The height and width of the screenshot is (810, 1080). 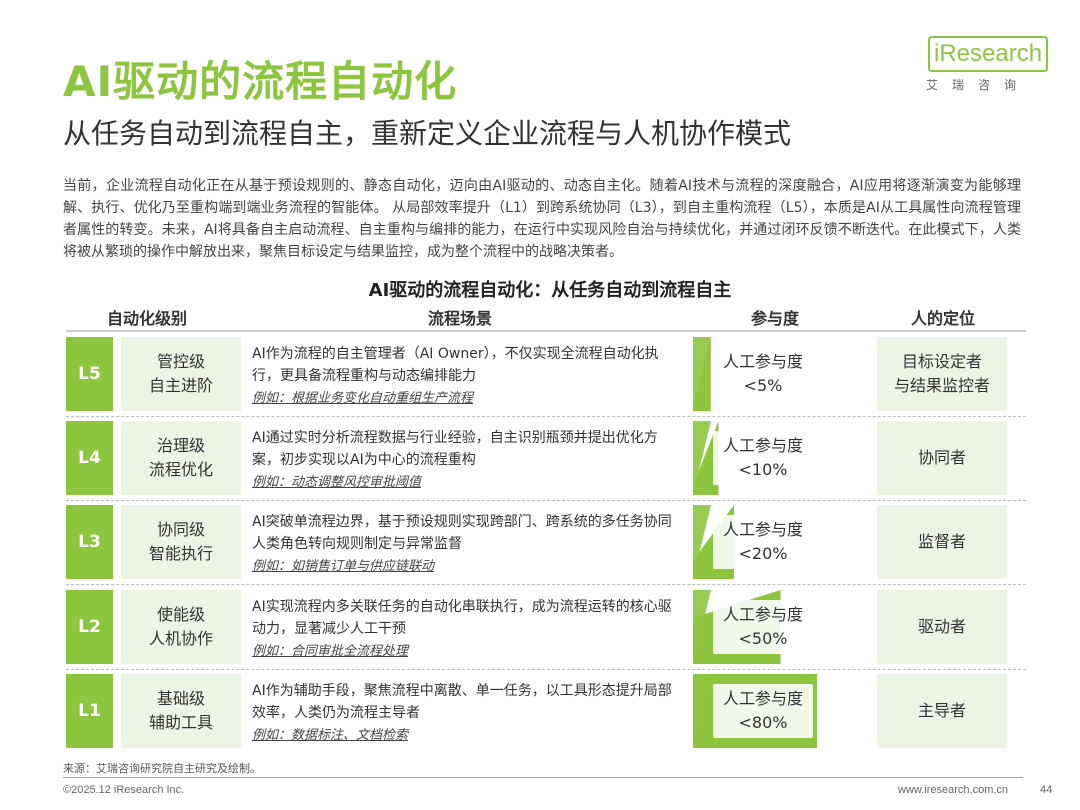 What do you see at coordinates (162, 768) in the screenshot?
I see `source-note: 来源：艾瑞咨询研究院自主研究及绘制。` at bounding box center [162, 768].